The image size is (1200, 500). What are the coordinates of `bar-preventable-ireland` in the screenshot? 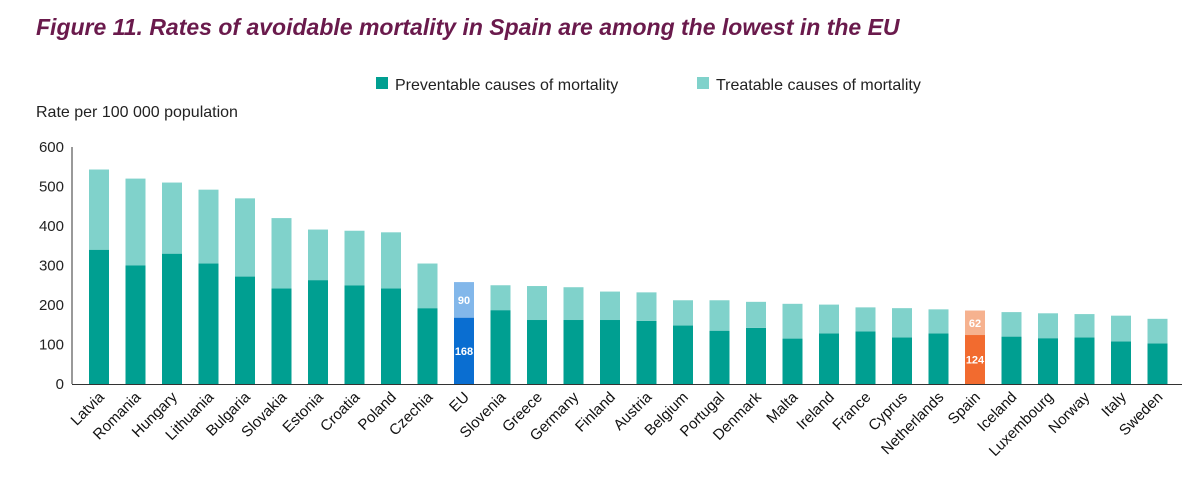 It's located at (829, 358).